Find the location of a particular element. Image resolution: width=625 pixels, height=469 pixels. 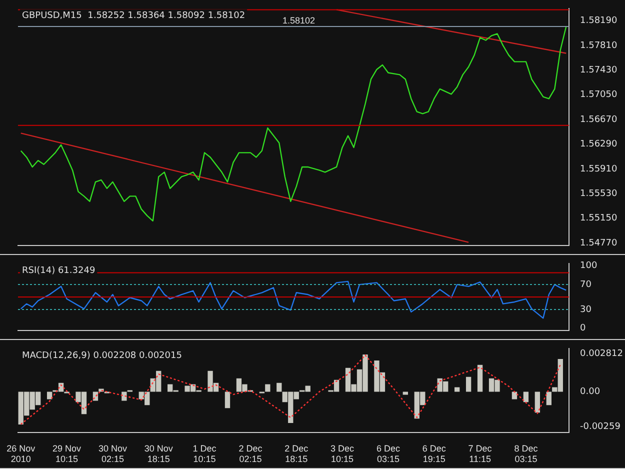

y-tick-label: 0 is located at coordinates (583, 328).